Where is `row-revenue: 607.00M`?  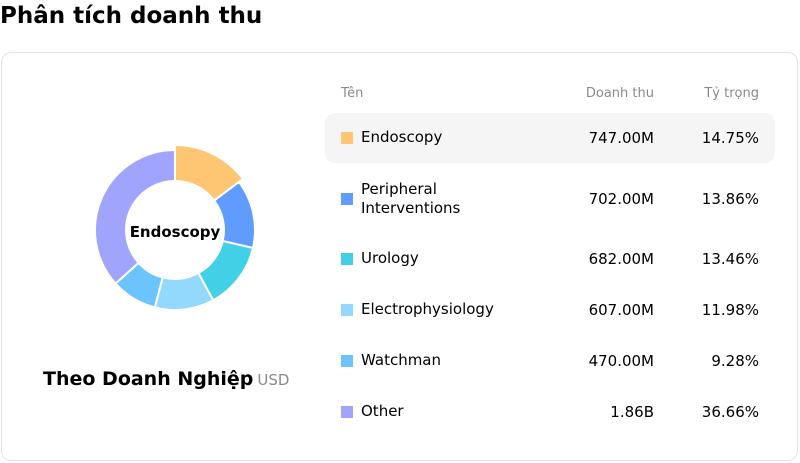 row-revenue: 607.00M is located at coordinates (621, 310).